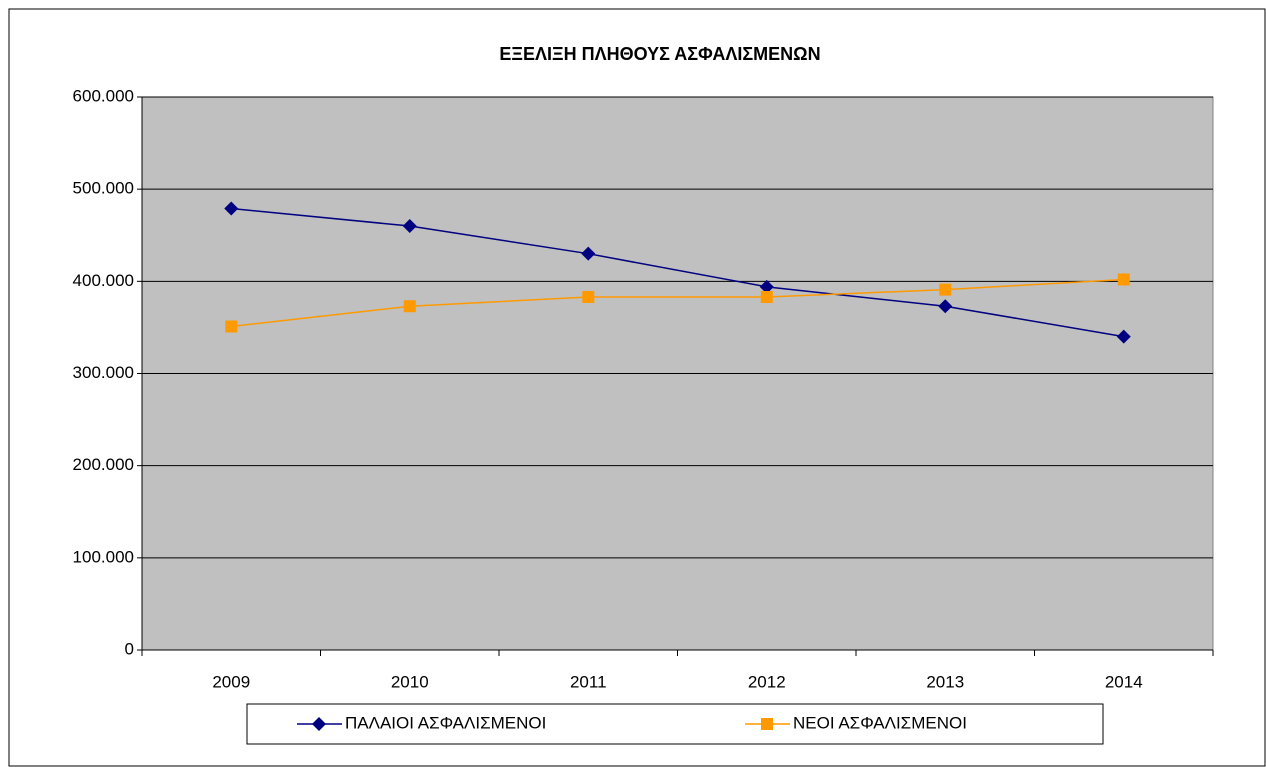 This screenshot has height=767, width=1266. I want to click on legend-box, so click(675, 724).